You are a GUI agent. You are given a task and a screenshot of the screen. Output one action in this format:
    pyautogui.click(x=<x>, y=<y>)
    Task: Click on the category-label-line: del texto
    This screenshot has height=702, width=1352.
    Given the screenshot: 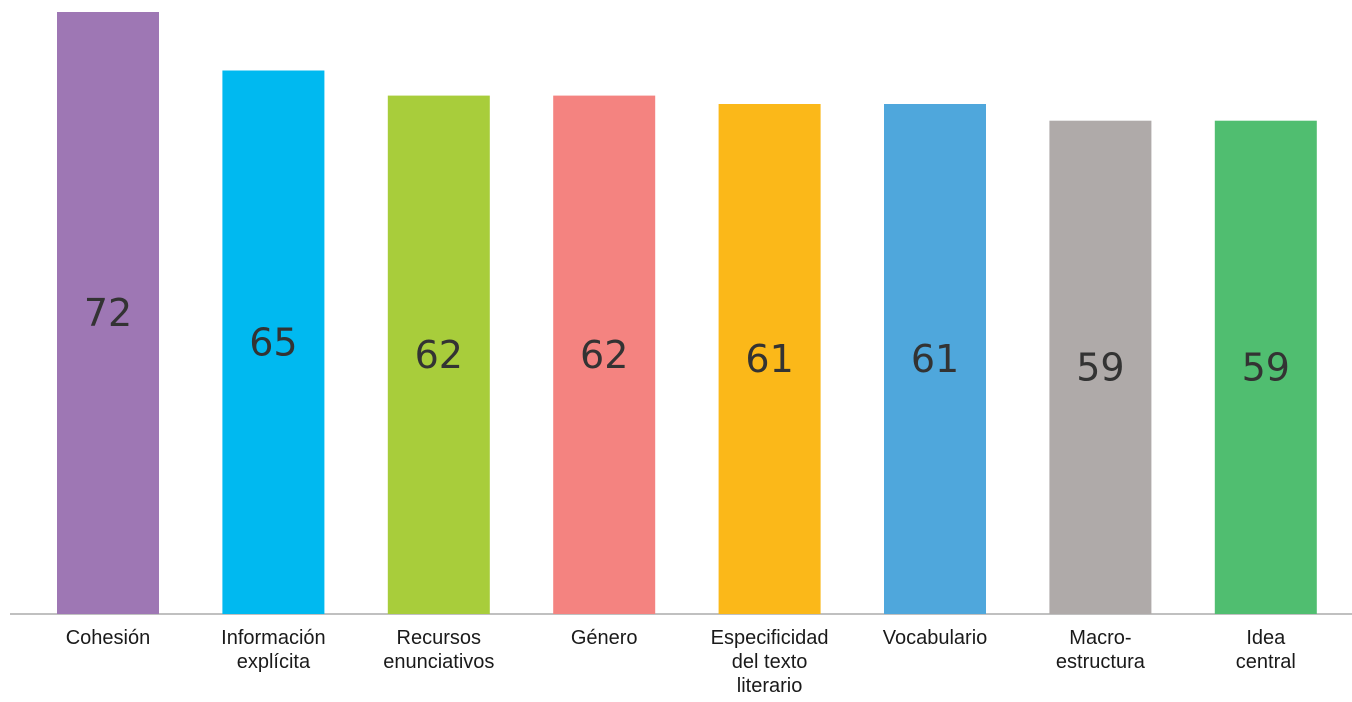 What is the action you would take?
    pyautogui.click(x=770, y=662)
    